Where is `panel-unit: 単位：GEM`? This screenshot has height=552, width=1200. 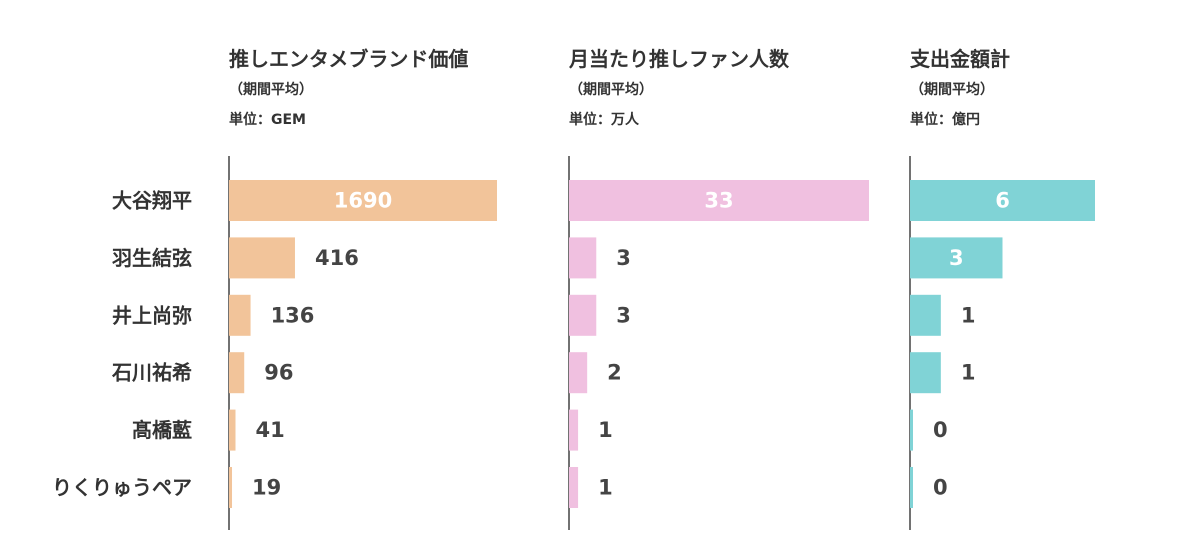 panel-unit: 単位：GEM is located at coordinates (267, 119).